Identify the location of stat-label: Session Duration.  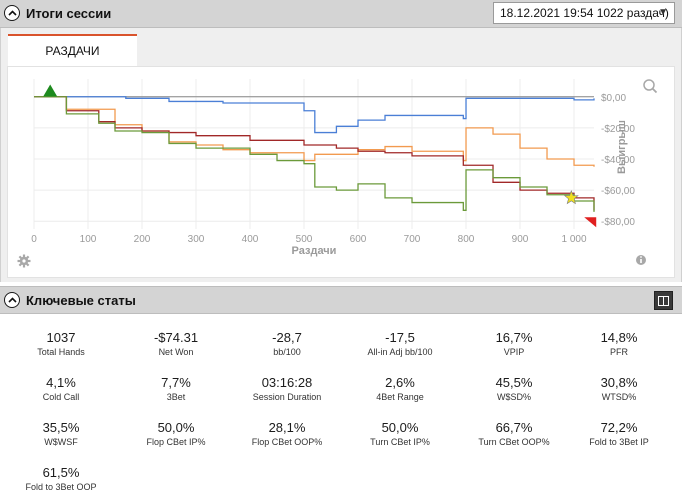
(287, 397).